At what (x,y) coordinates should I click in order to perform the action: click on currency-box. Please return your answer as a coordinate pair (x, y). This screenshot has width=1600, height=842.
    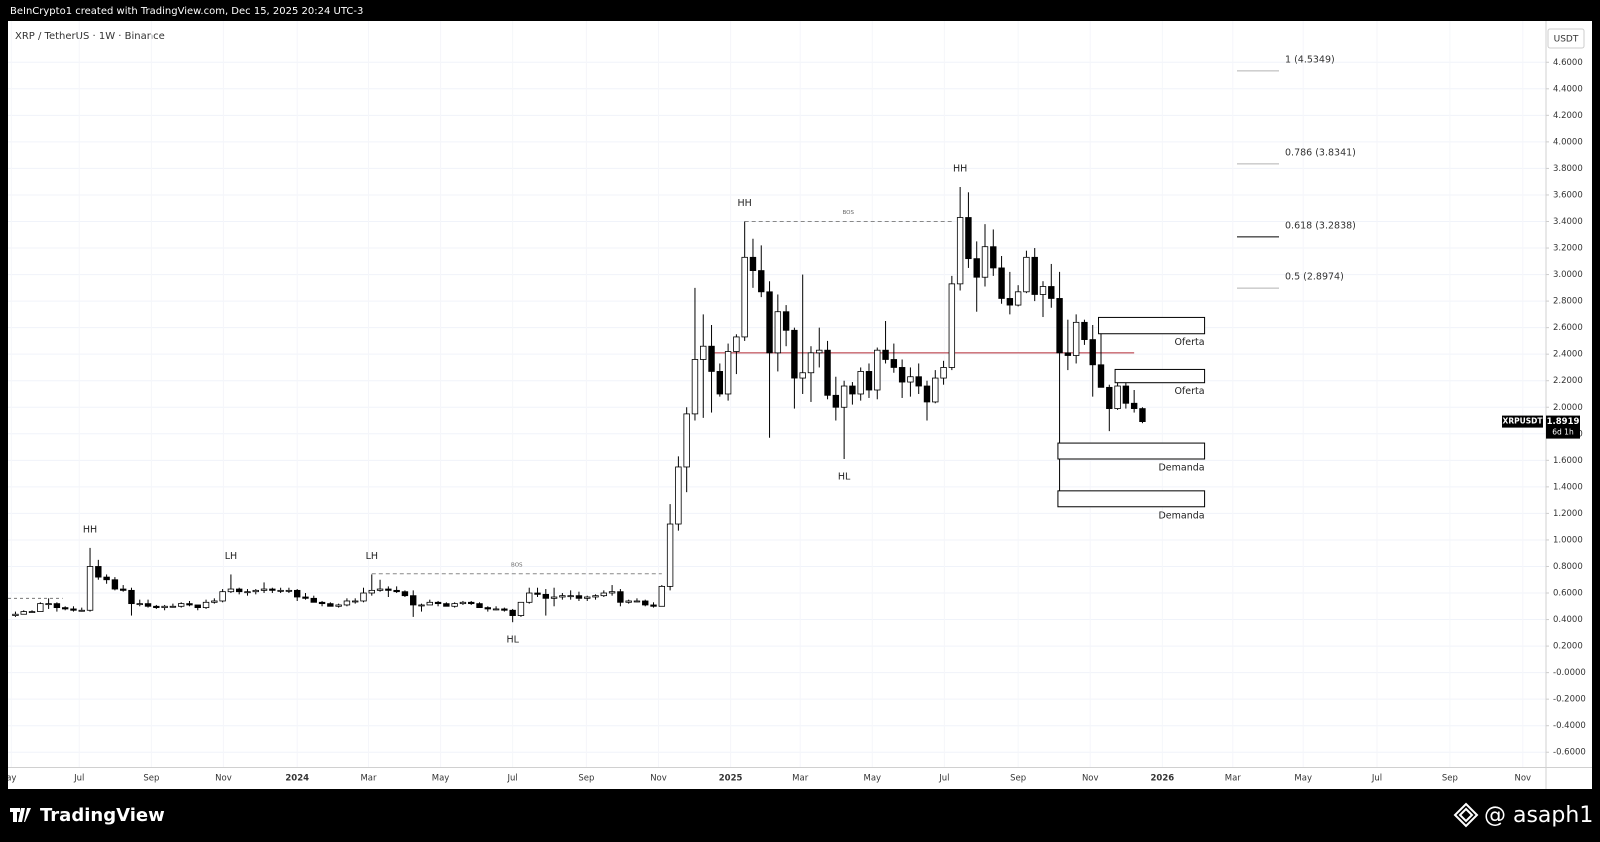
    Looking at the image, I should click on (1566, 38).